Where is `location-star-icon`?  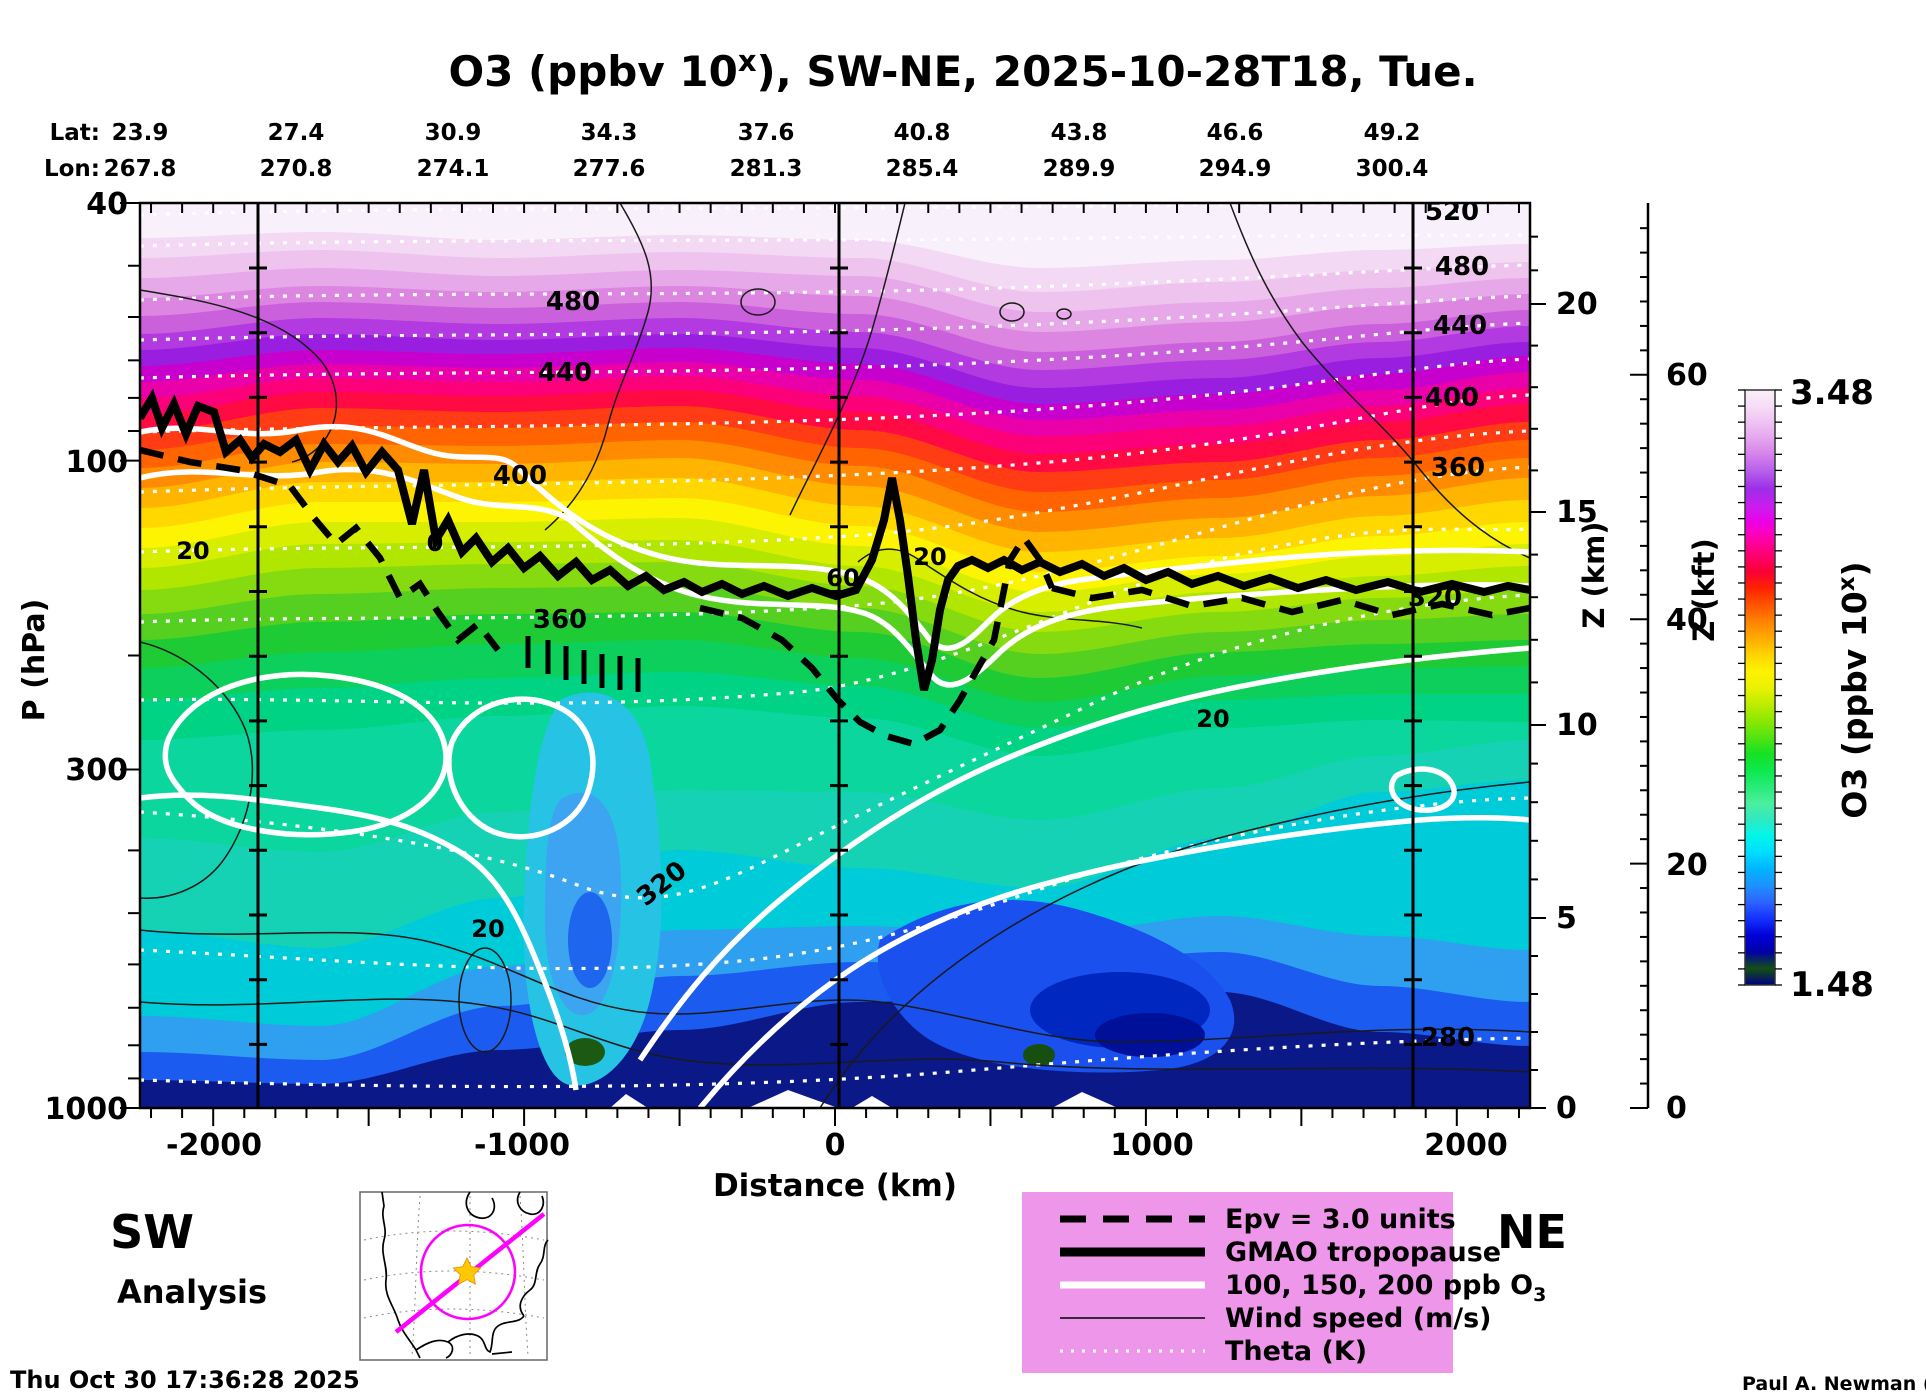 location-star-icon is located at coordinates (467, 1271).